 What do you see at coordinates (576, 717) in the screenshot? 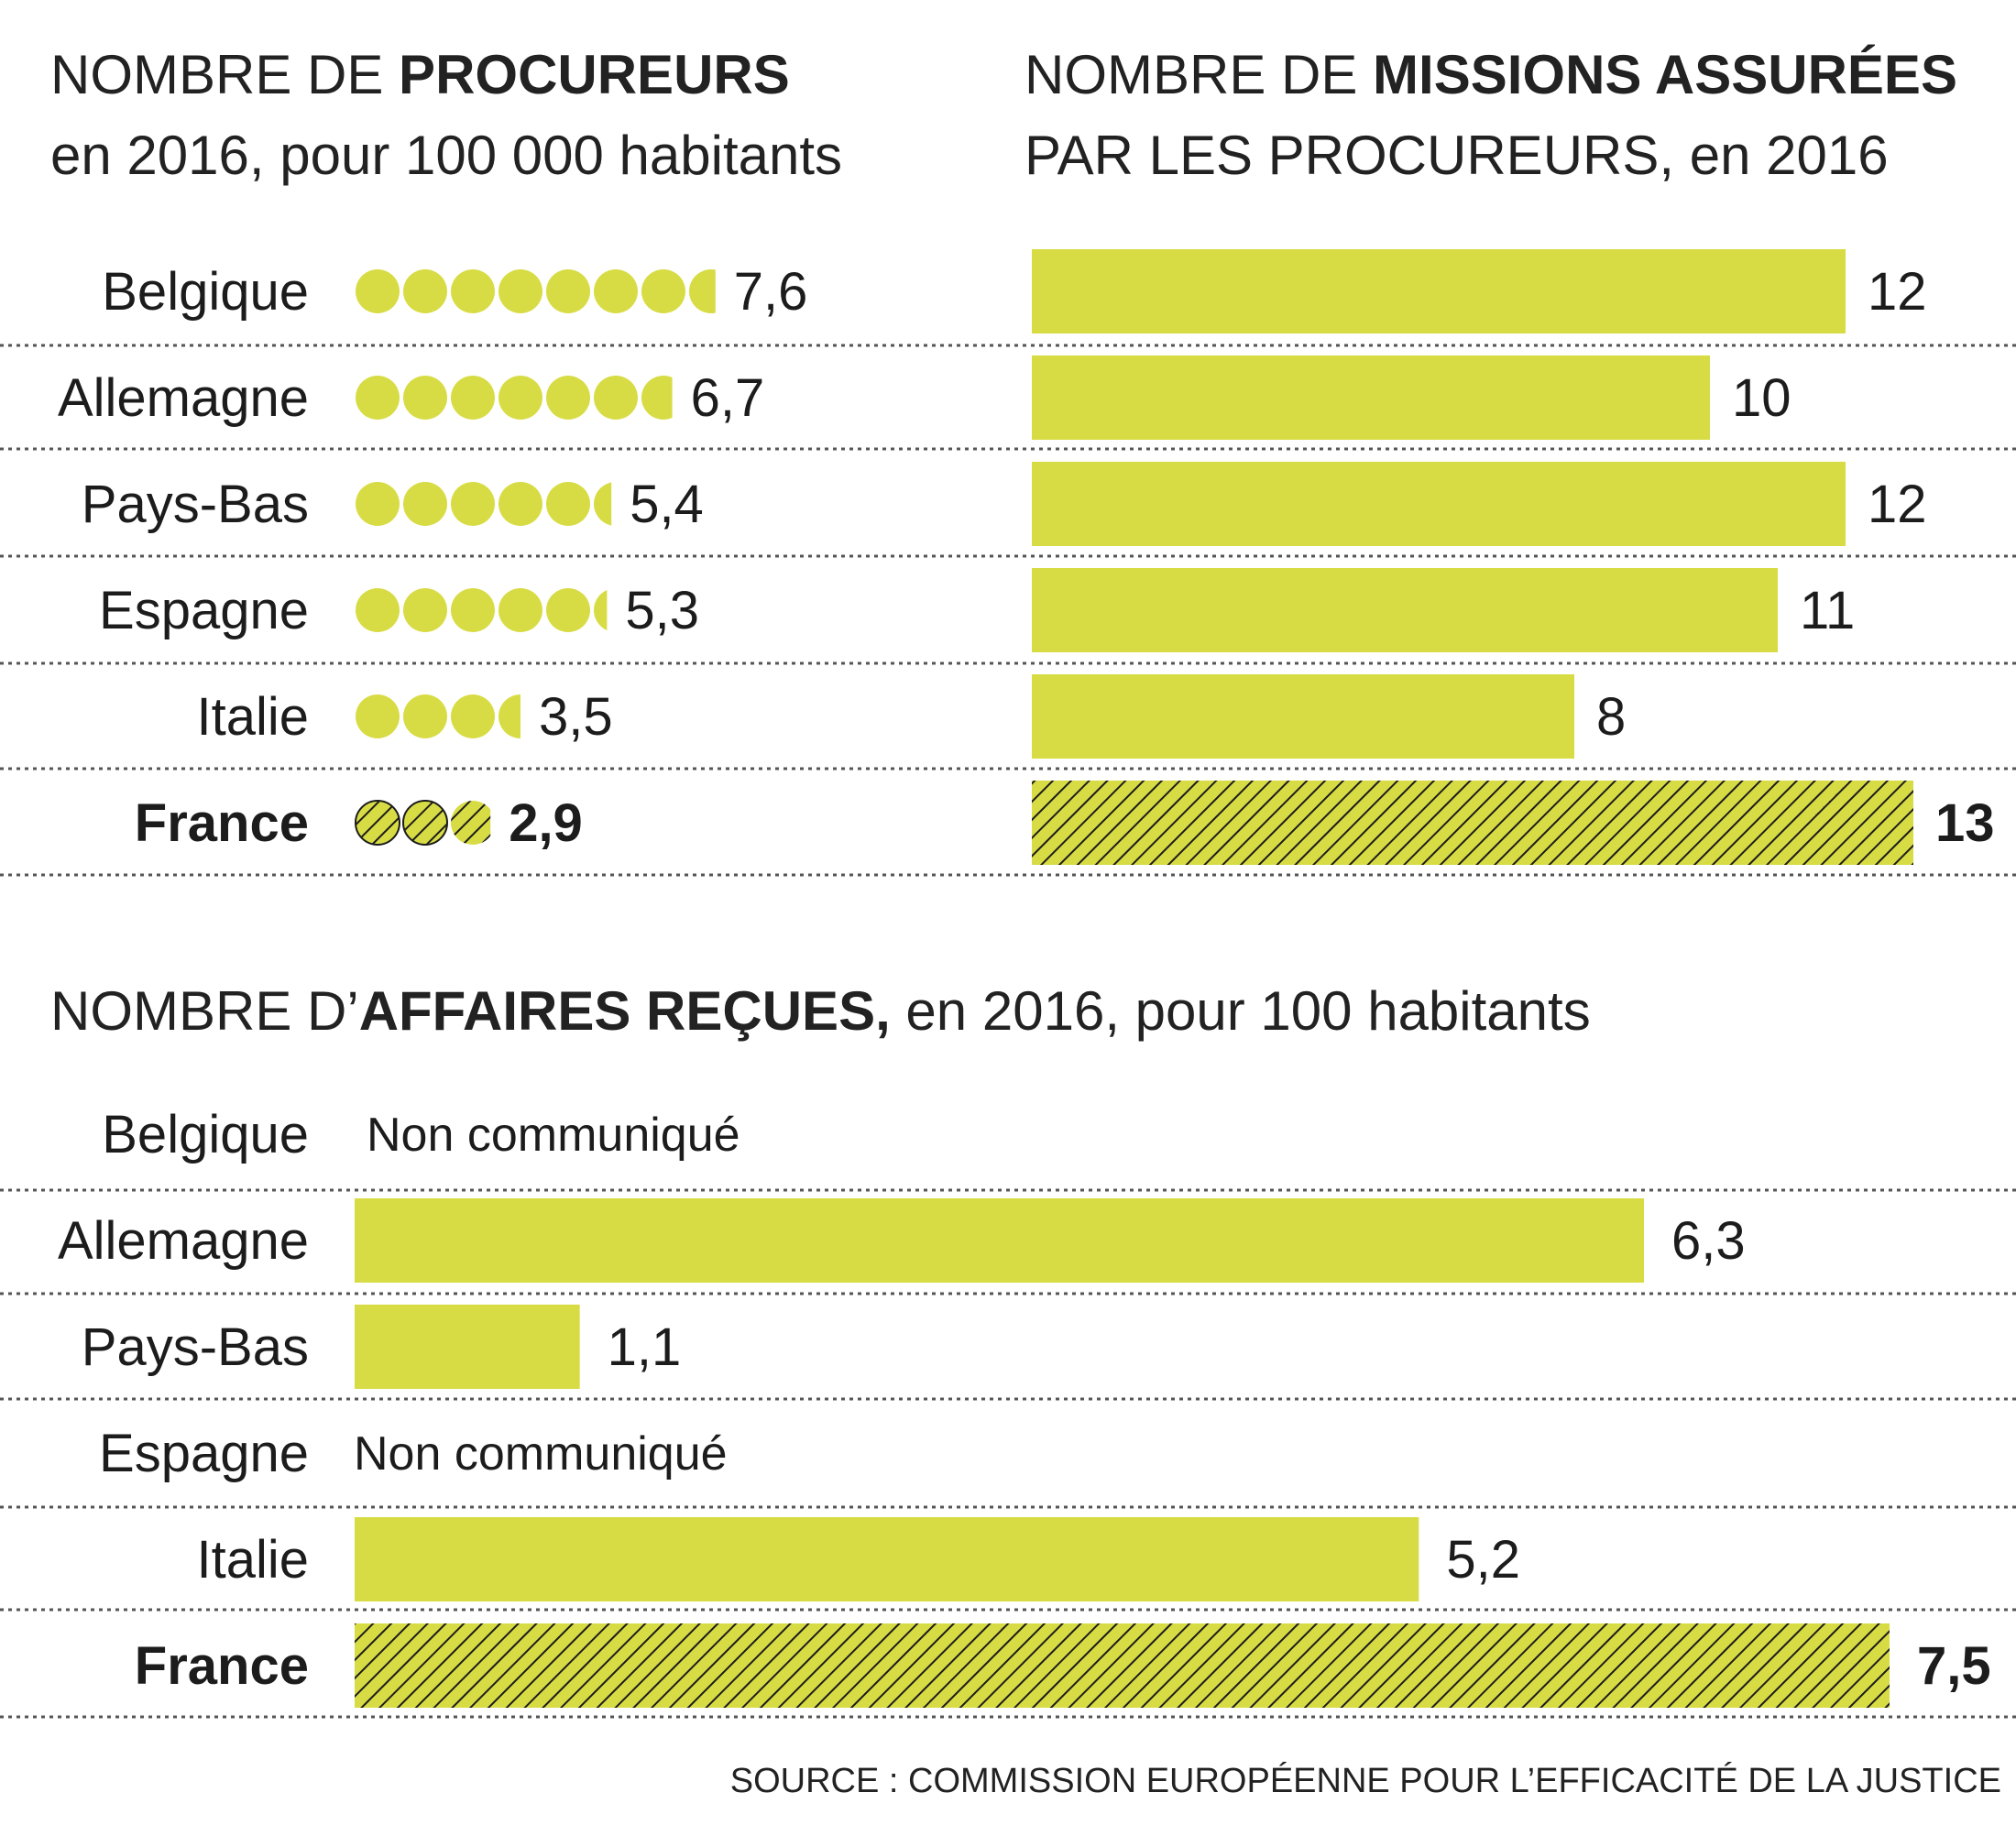
I see `procureurs-value-italie: 3,5` at bounding box center [576, 717].